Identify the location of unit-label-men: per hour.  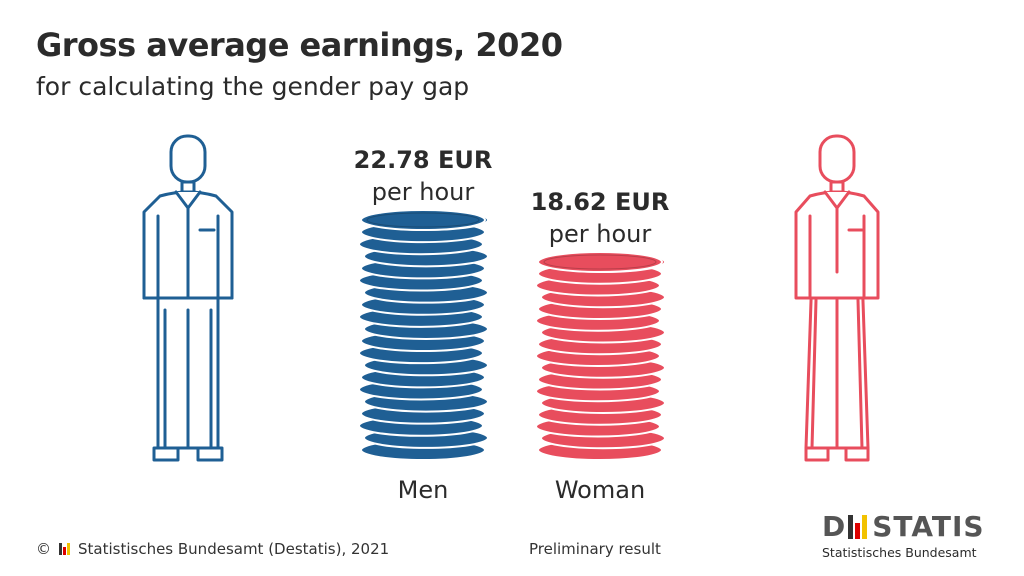
(423, 192).